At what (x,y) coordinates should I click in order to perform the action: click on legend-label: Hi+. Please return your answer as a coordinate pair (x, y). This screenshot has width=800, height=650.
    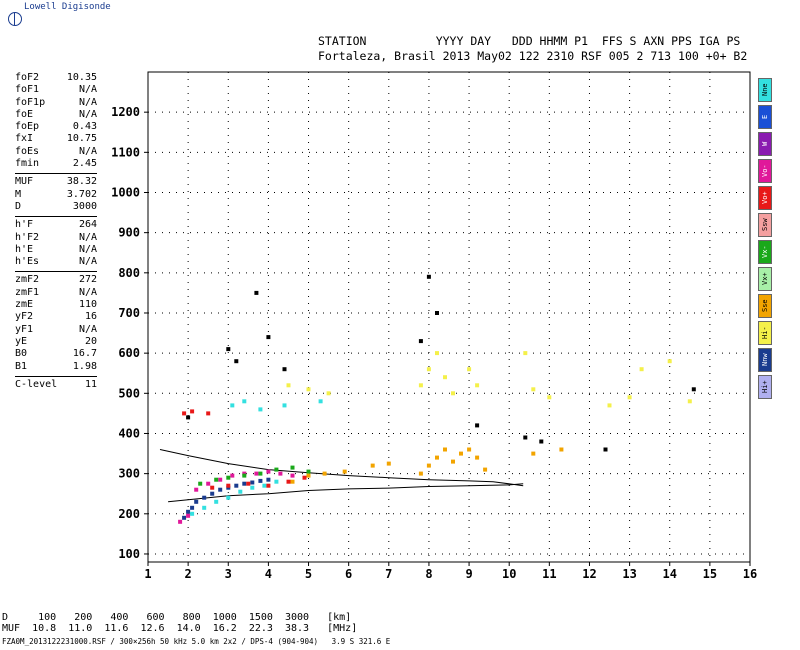
    Looking at the image, I should click on (765, 387).